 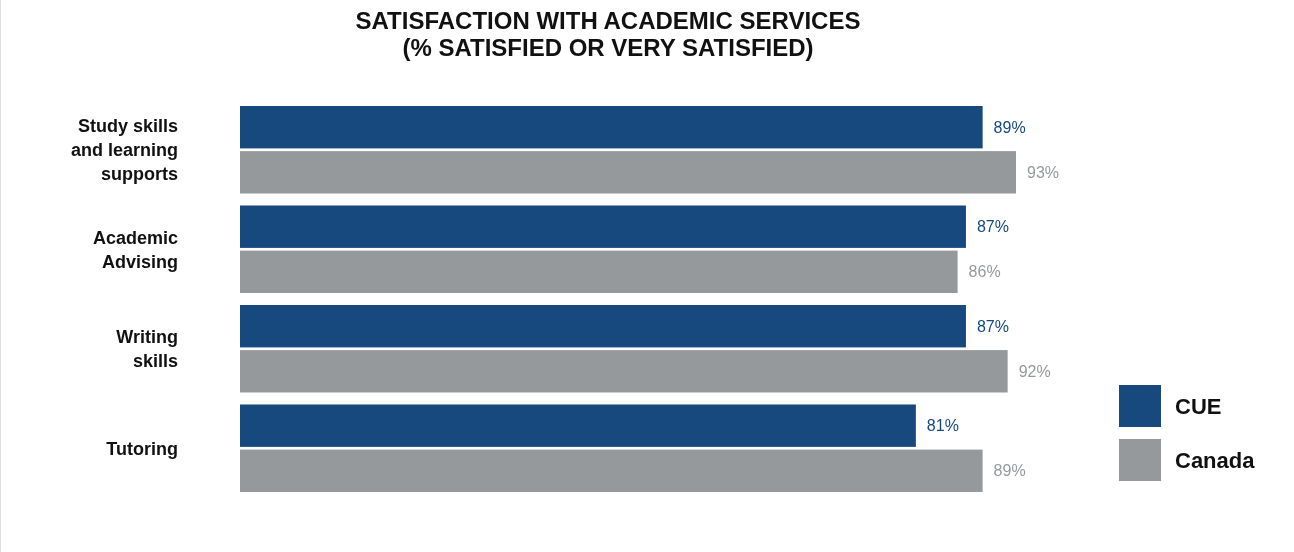 What do you see at coordinates (135, 249) in the screenshot?
I see `y-tick-label: Academic Advising` at bounding box center [135, 249].